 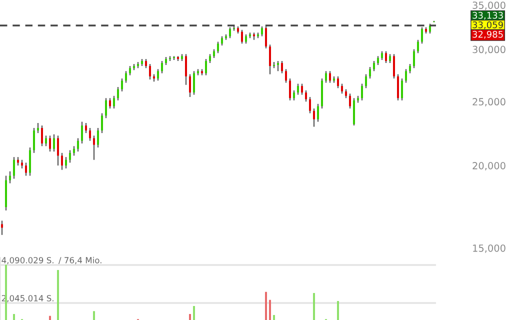 I want to click on y-tick-label: 4,090.029 S., so click(x=28, y=260).